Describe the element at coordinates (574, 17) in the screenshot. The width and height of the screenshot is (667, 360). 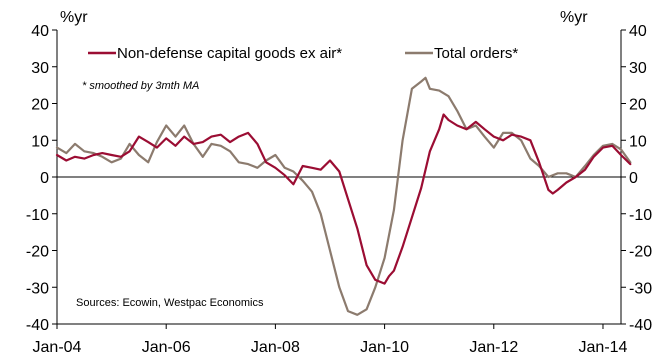
I see `right-unit-label: %yr` at that location.